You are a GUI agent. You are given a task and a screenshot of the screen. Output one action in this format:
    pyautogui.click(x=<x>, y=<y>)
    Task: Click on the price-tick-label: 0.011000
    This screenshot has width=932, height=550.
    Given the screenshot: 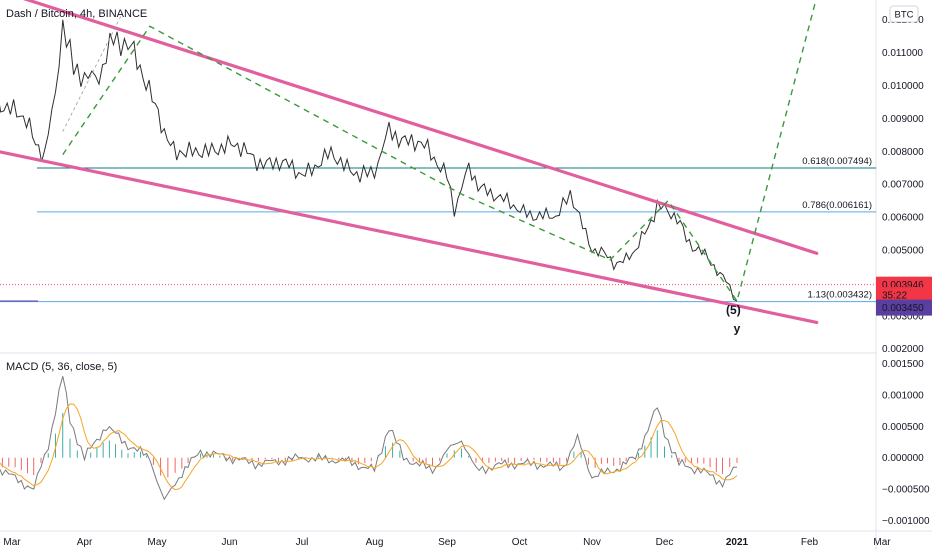 What is the action you would take?
    pyautogui.click(x=902, y=53)
    